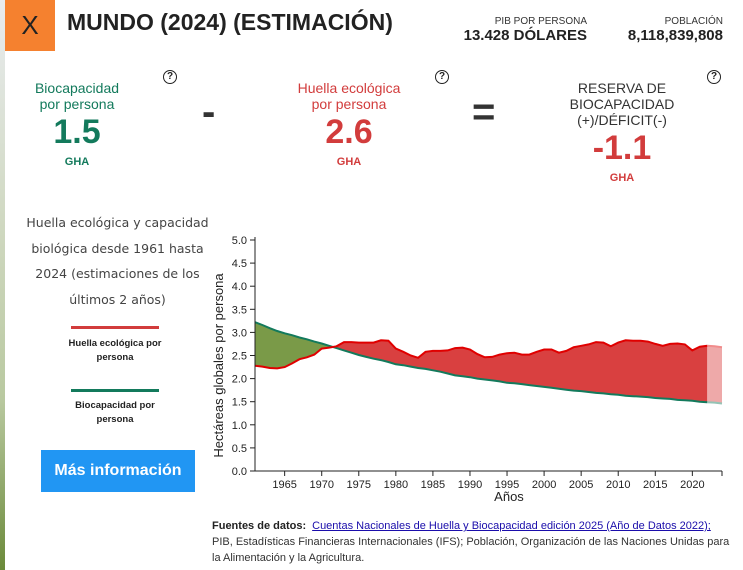 Image resolution: width=743 pixels, height=570 pixels. I want to click on biocapacity-metric: Biocapacidad por persona 1.5 GHA, so click(77, 124).